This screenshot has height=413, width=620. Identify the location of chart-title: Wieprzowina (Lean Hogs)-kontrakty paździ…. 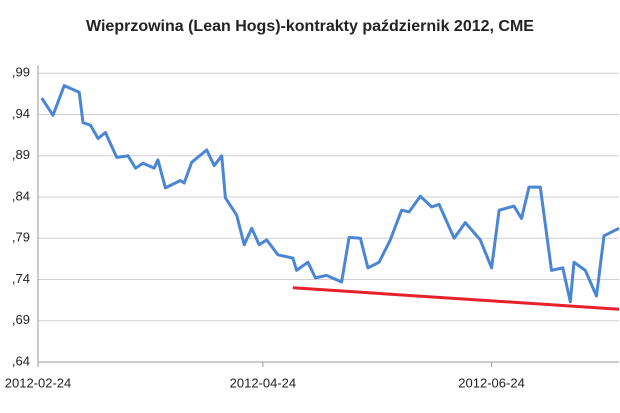
(310, 26).